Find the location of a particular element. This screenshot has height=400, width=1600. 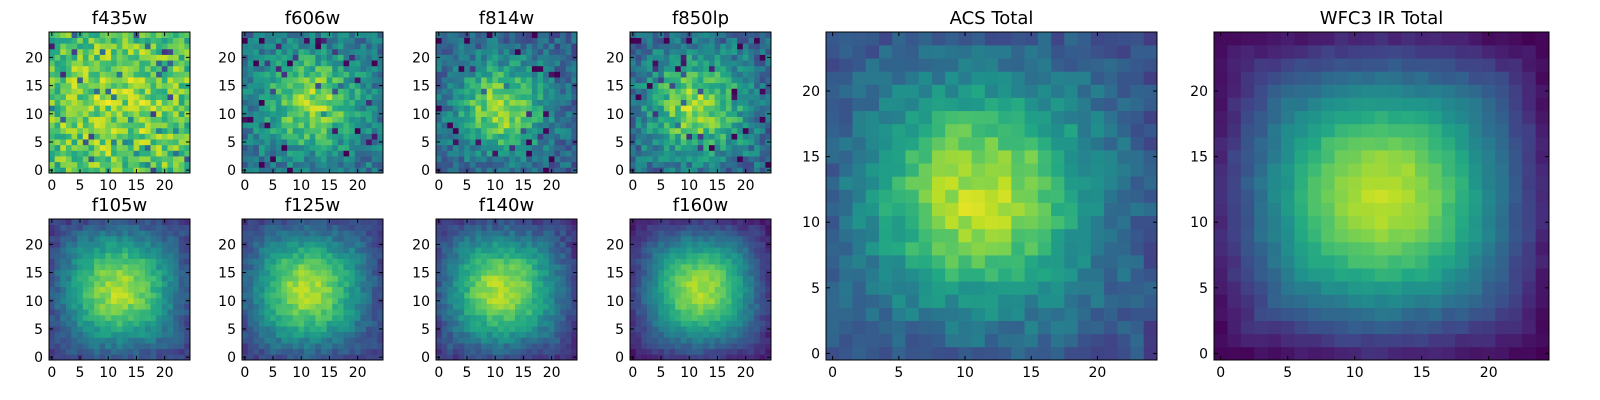

panel-title: f850lp is located at coordinates (700, 18).